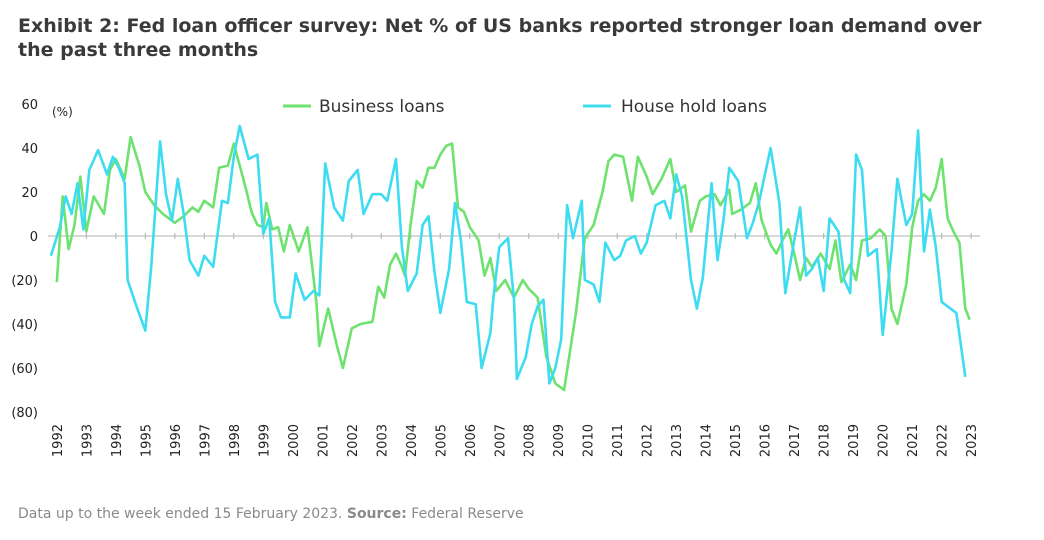 The height and width of the screenshot is (540, 1044). Describe the element at coordinates (24, 325) in the screenshot. I see `y-tick-label: (40)` at that location.